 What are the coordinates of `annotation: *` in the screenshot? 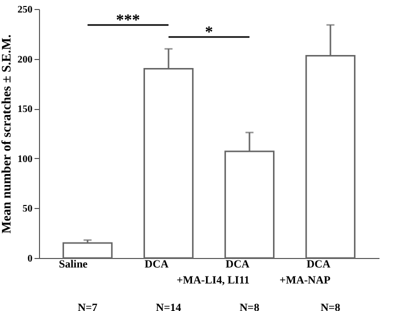 It's located at (209, 32).